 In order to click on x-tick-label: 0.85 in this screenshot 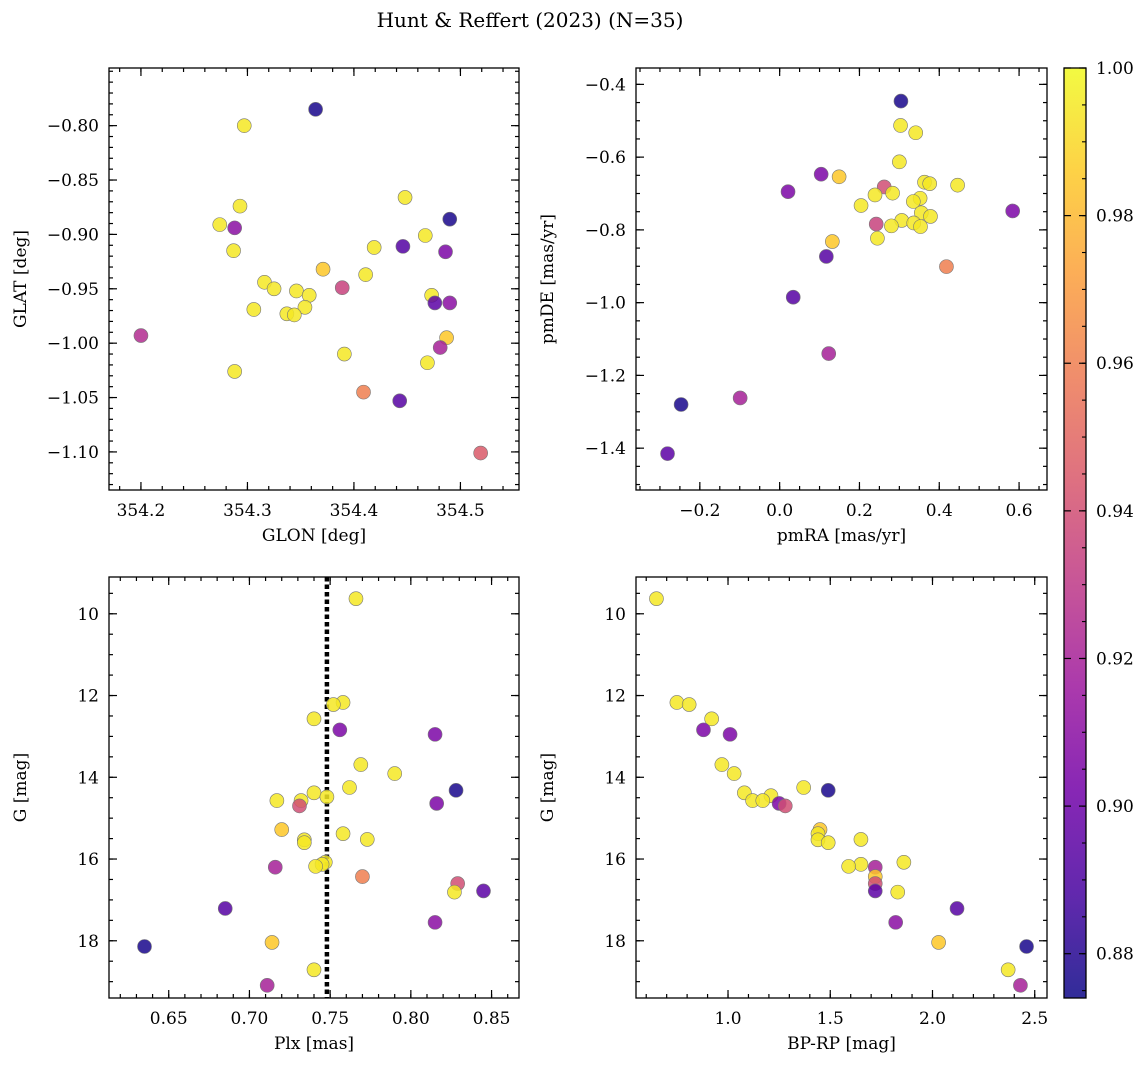, I will do `click(492, 1019)`.